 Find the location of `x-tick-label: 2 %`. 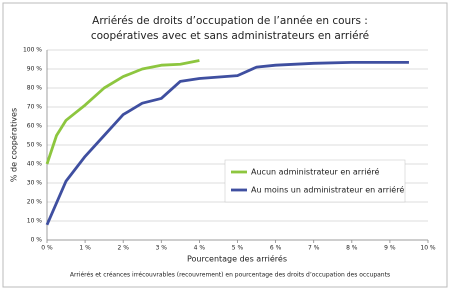

x-tick-label: 2 % is located at coordinates (123, 248).